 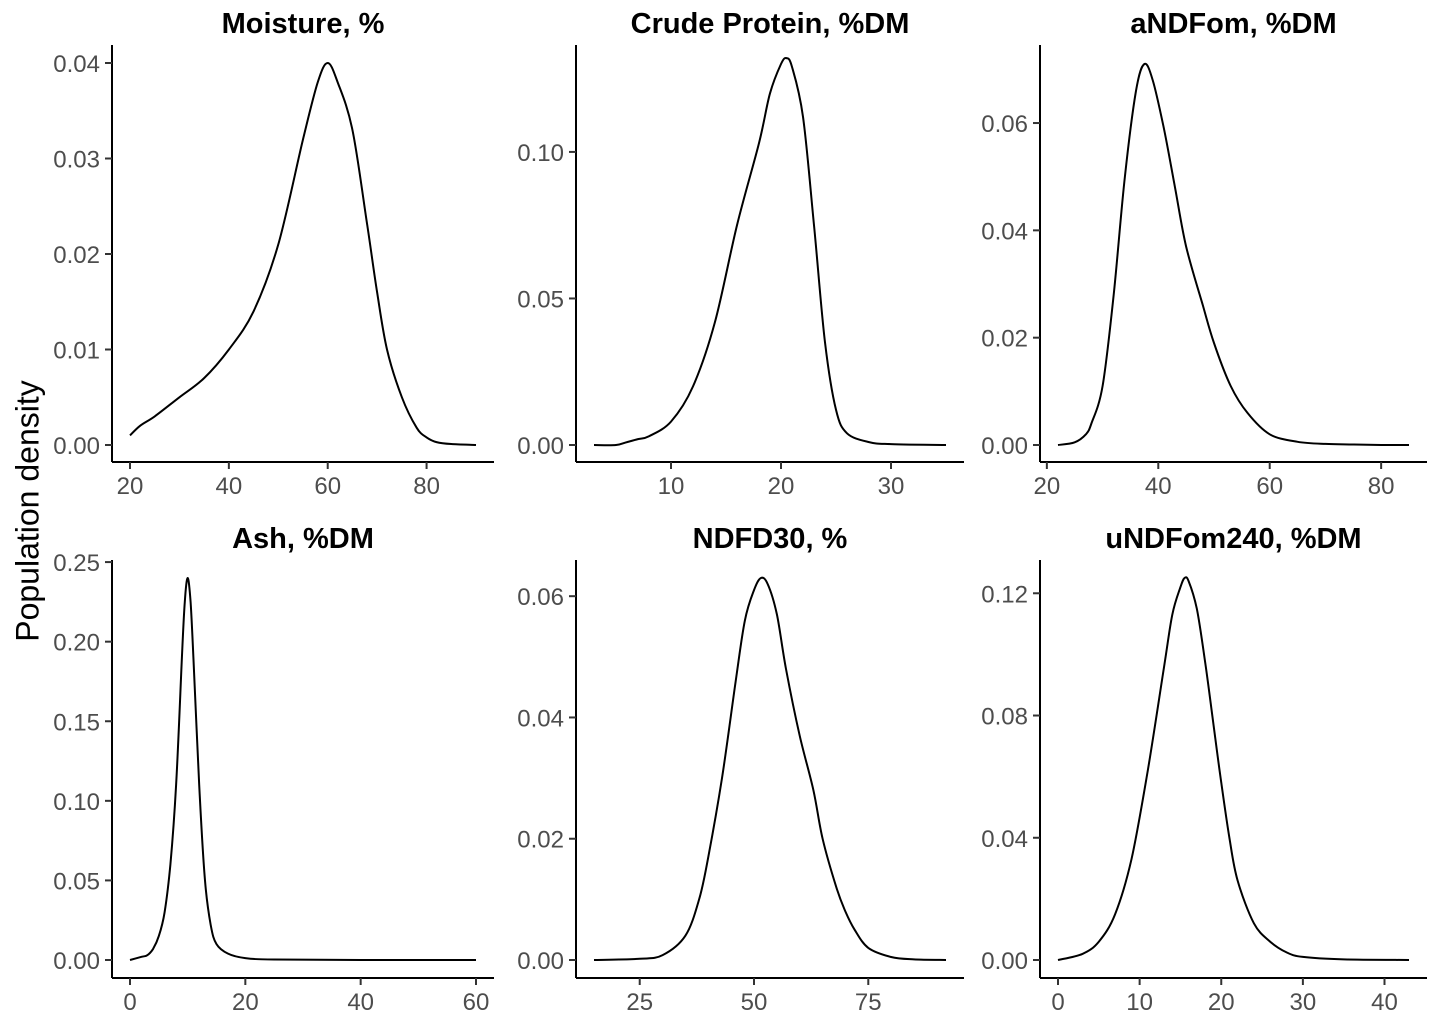 What do you see at coordinates (76, 351) in the screenshot?
I see `y-tick-label: 0.01` at bounding box center [76, 351].